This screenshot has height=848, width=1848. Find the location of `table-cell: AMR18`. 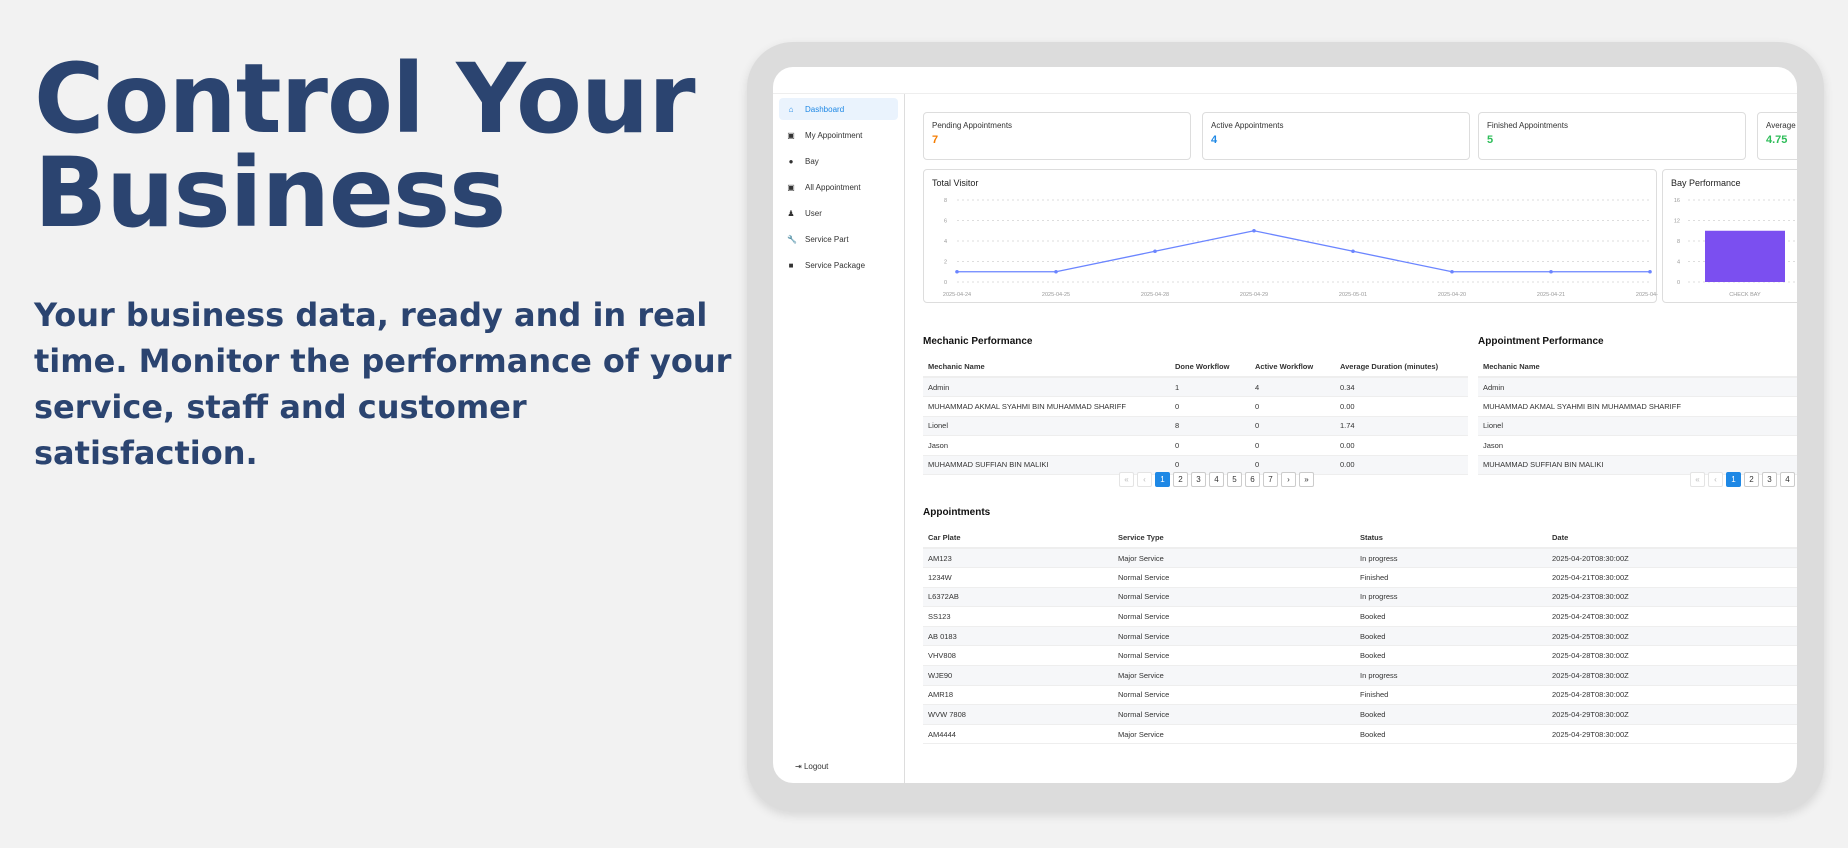

table-cell: AMR18 is located at coordinates (1018, 695).